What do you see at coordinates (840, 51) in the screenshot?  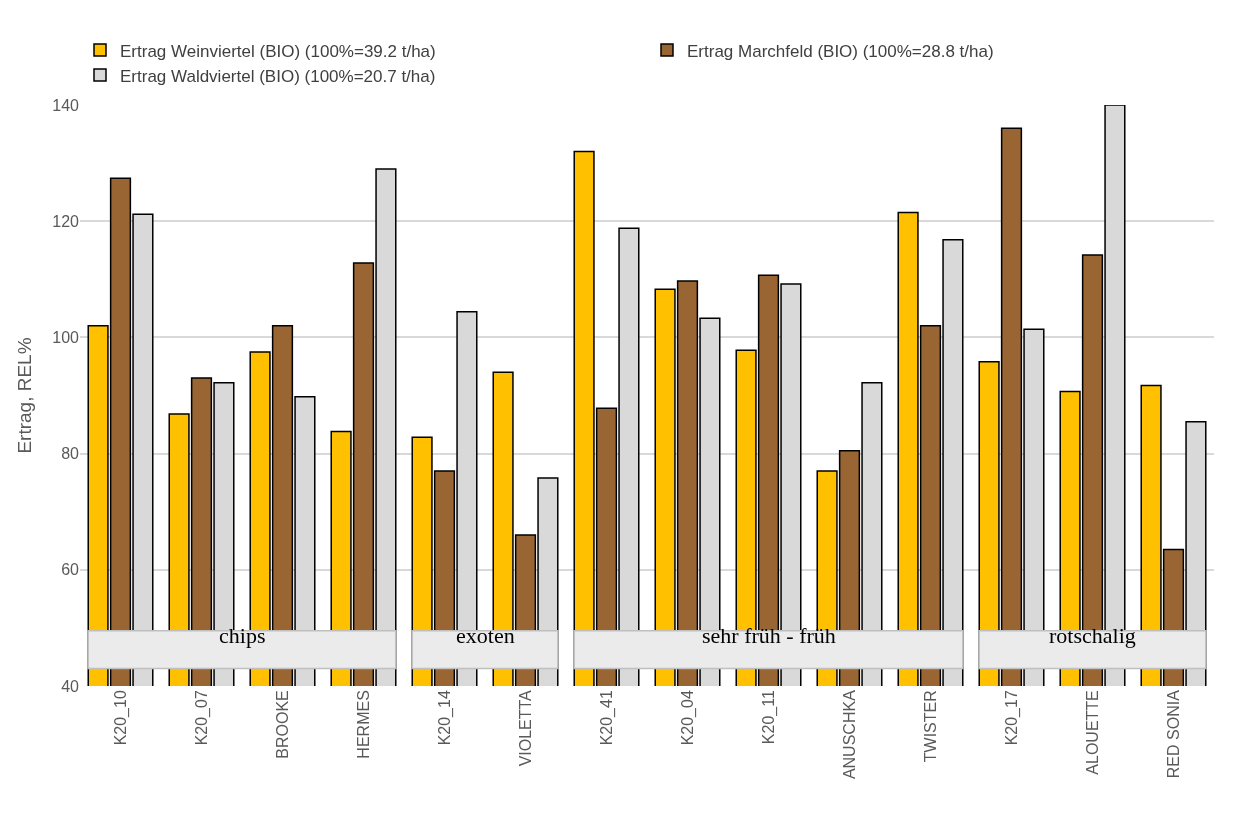 I see `legend-label: Ertrag Marchfeld (BIO) (100%=28.8 t/ha)` at bounding box center [840, 51].